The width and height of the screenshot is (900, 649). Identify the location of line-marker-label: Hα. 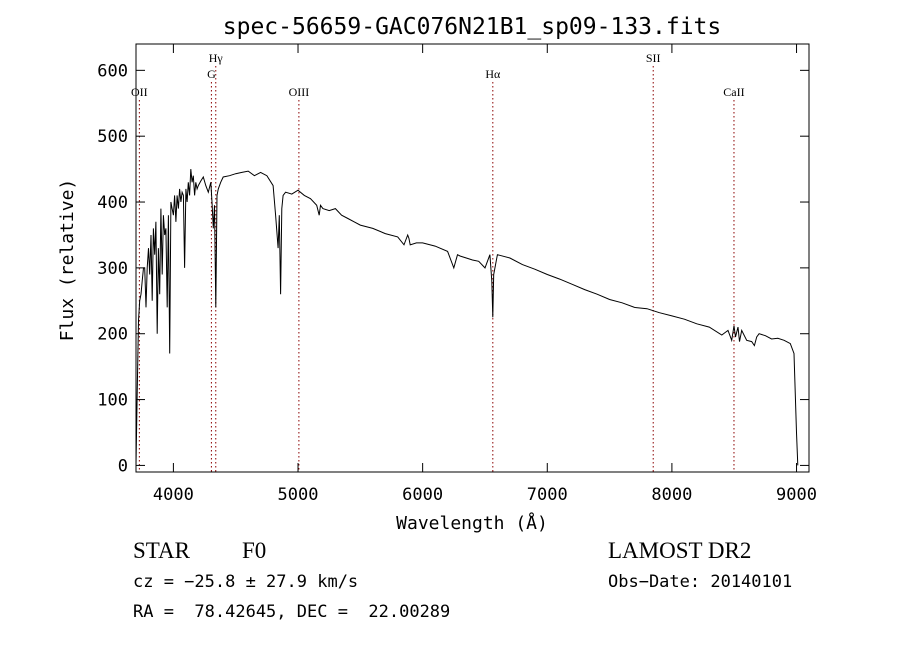
(493, 74).